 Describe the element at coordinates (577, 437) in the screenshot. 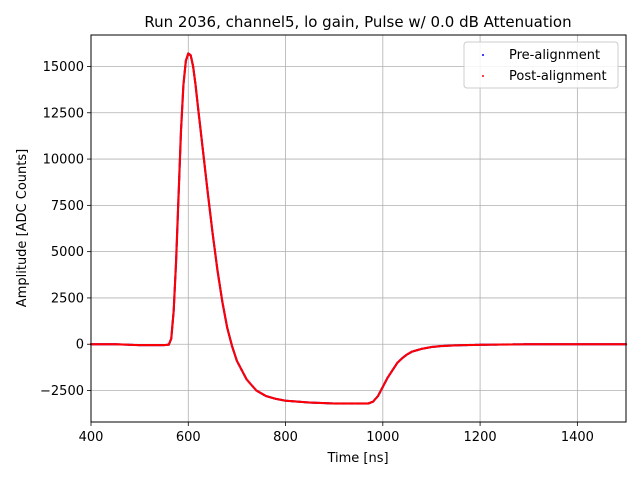

I see `x-tick-label: 1400` at that location.